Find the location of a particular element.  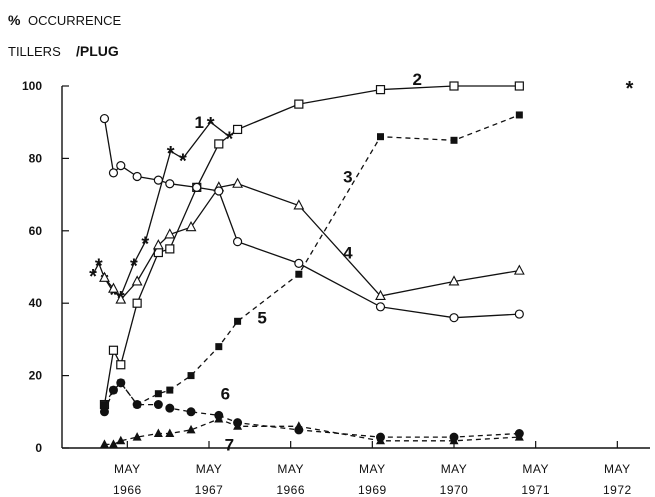

x-tick-year: 1969 is located at coordinates (372, 490).